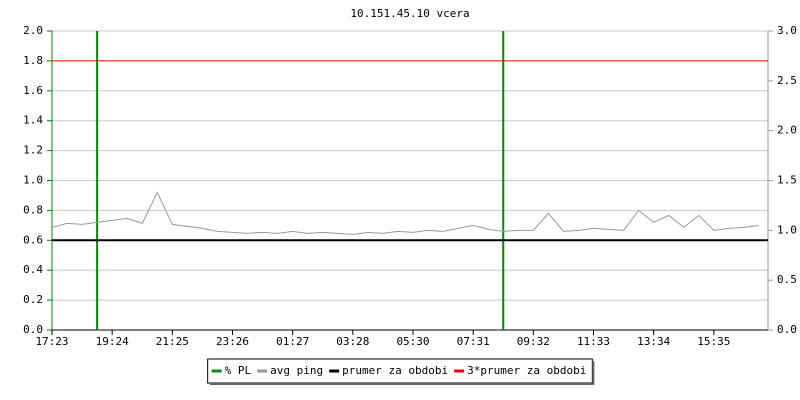 The image size is (800, 400). I want to click on x-tick-label: 19:24, so click(112, 341).